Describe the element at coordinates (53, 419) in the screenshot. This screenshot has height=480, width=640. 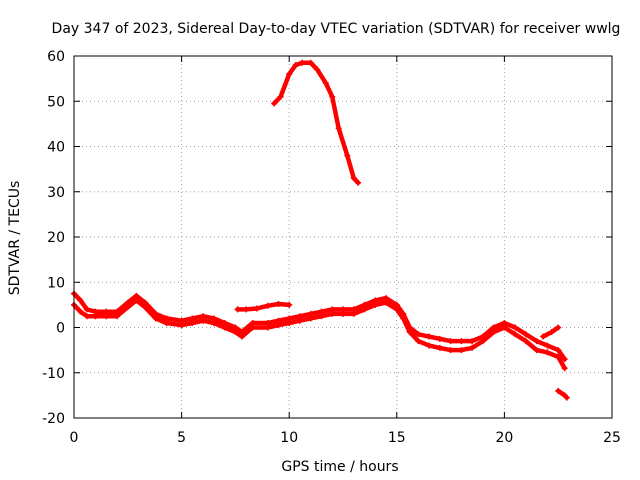
I see `y-tick-label: -20` at that location.